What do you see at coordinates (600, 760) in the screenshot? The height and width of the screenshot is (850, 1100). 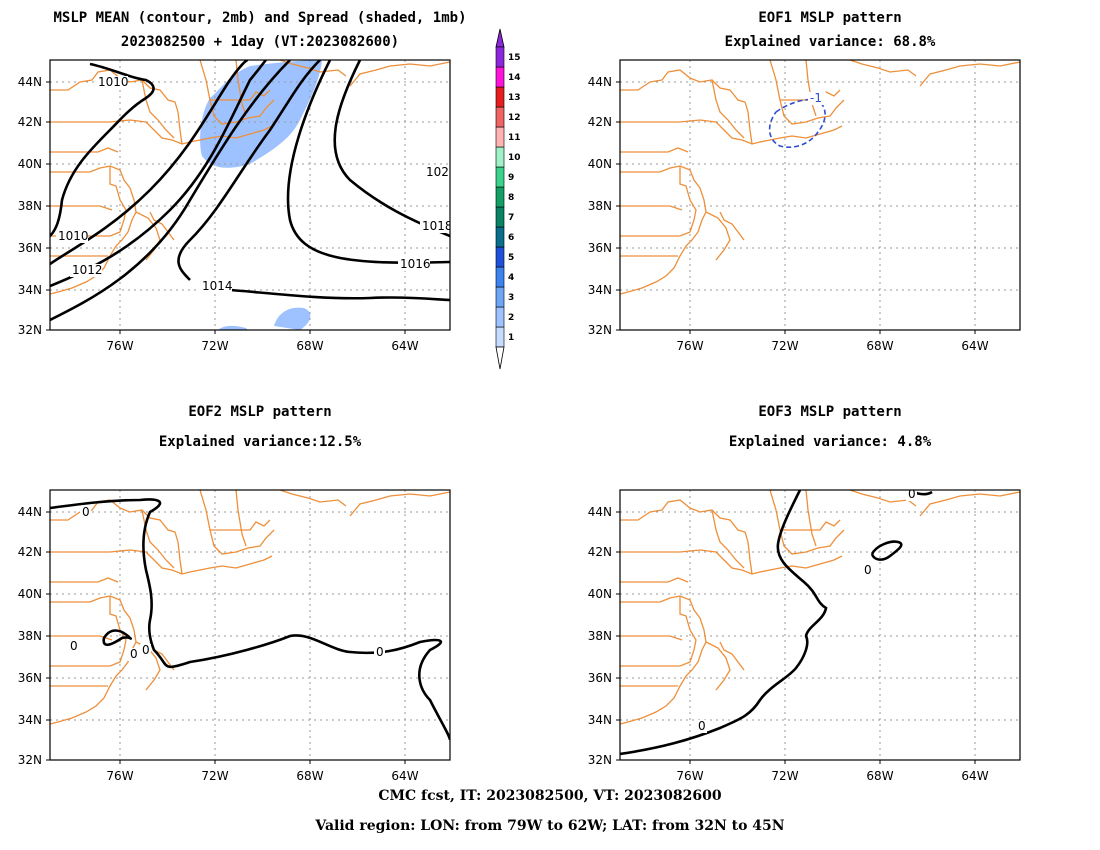 I see `lat-tick-label-eof3-6: 32N` at bounding box center [600, 760].